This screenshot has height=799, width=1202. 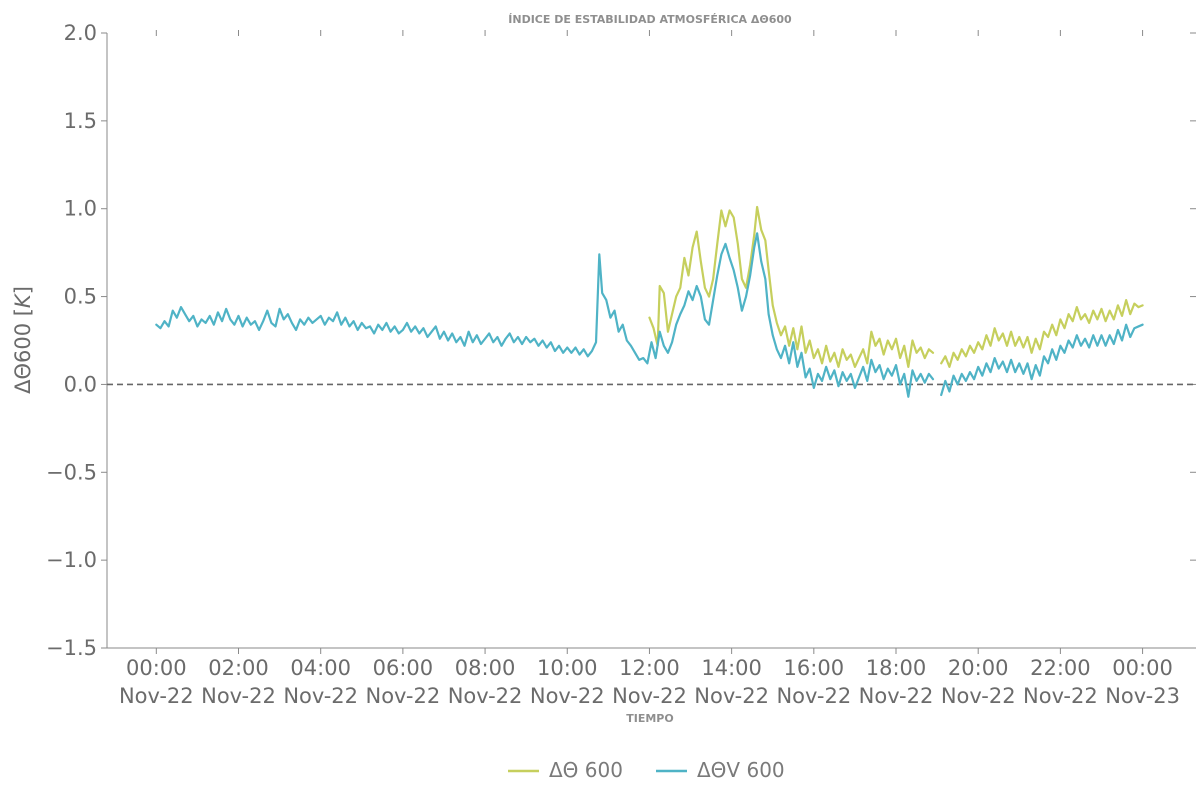 What do you see at coordinates (80, 297) in the screenshot?
I see `y-tick-label: 0.5` at bounding box center [80, 297].